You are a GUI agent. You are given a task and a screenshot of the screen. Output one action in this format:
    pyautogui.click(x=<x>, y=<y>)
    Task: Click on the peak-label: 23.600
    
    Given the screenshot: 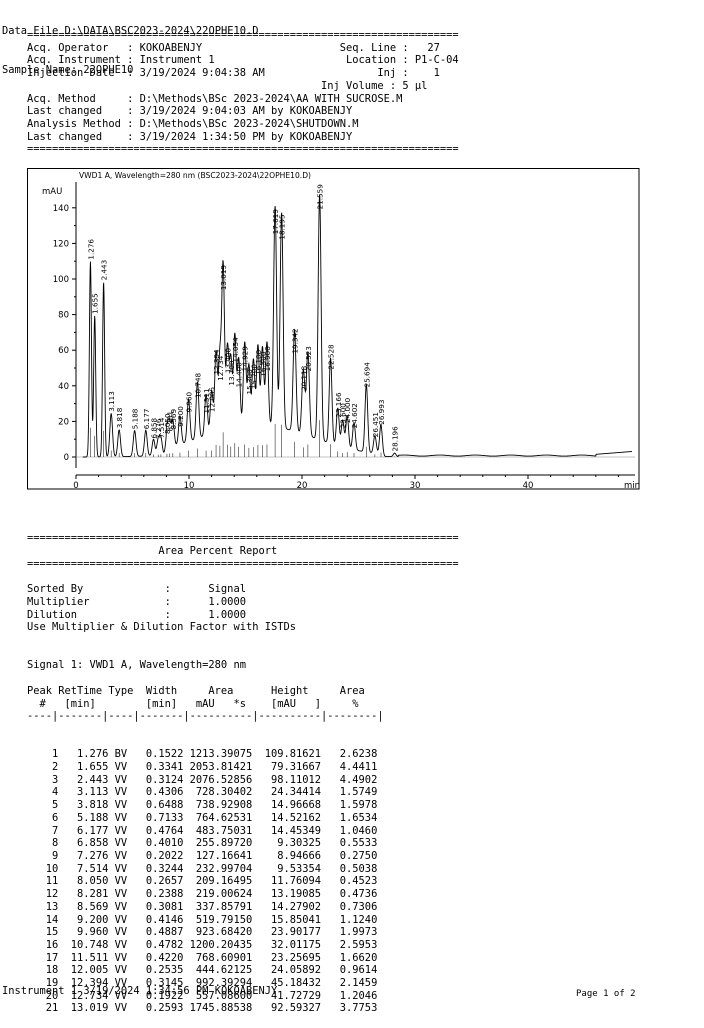 What is the action you would take?
    pyautogui.click(x=343, y=416)
    